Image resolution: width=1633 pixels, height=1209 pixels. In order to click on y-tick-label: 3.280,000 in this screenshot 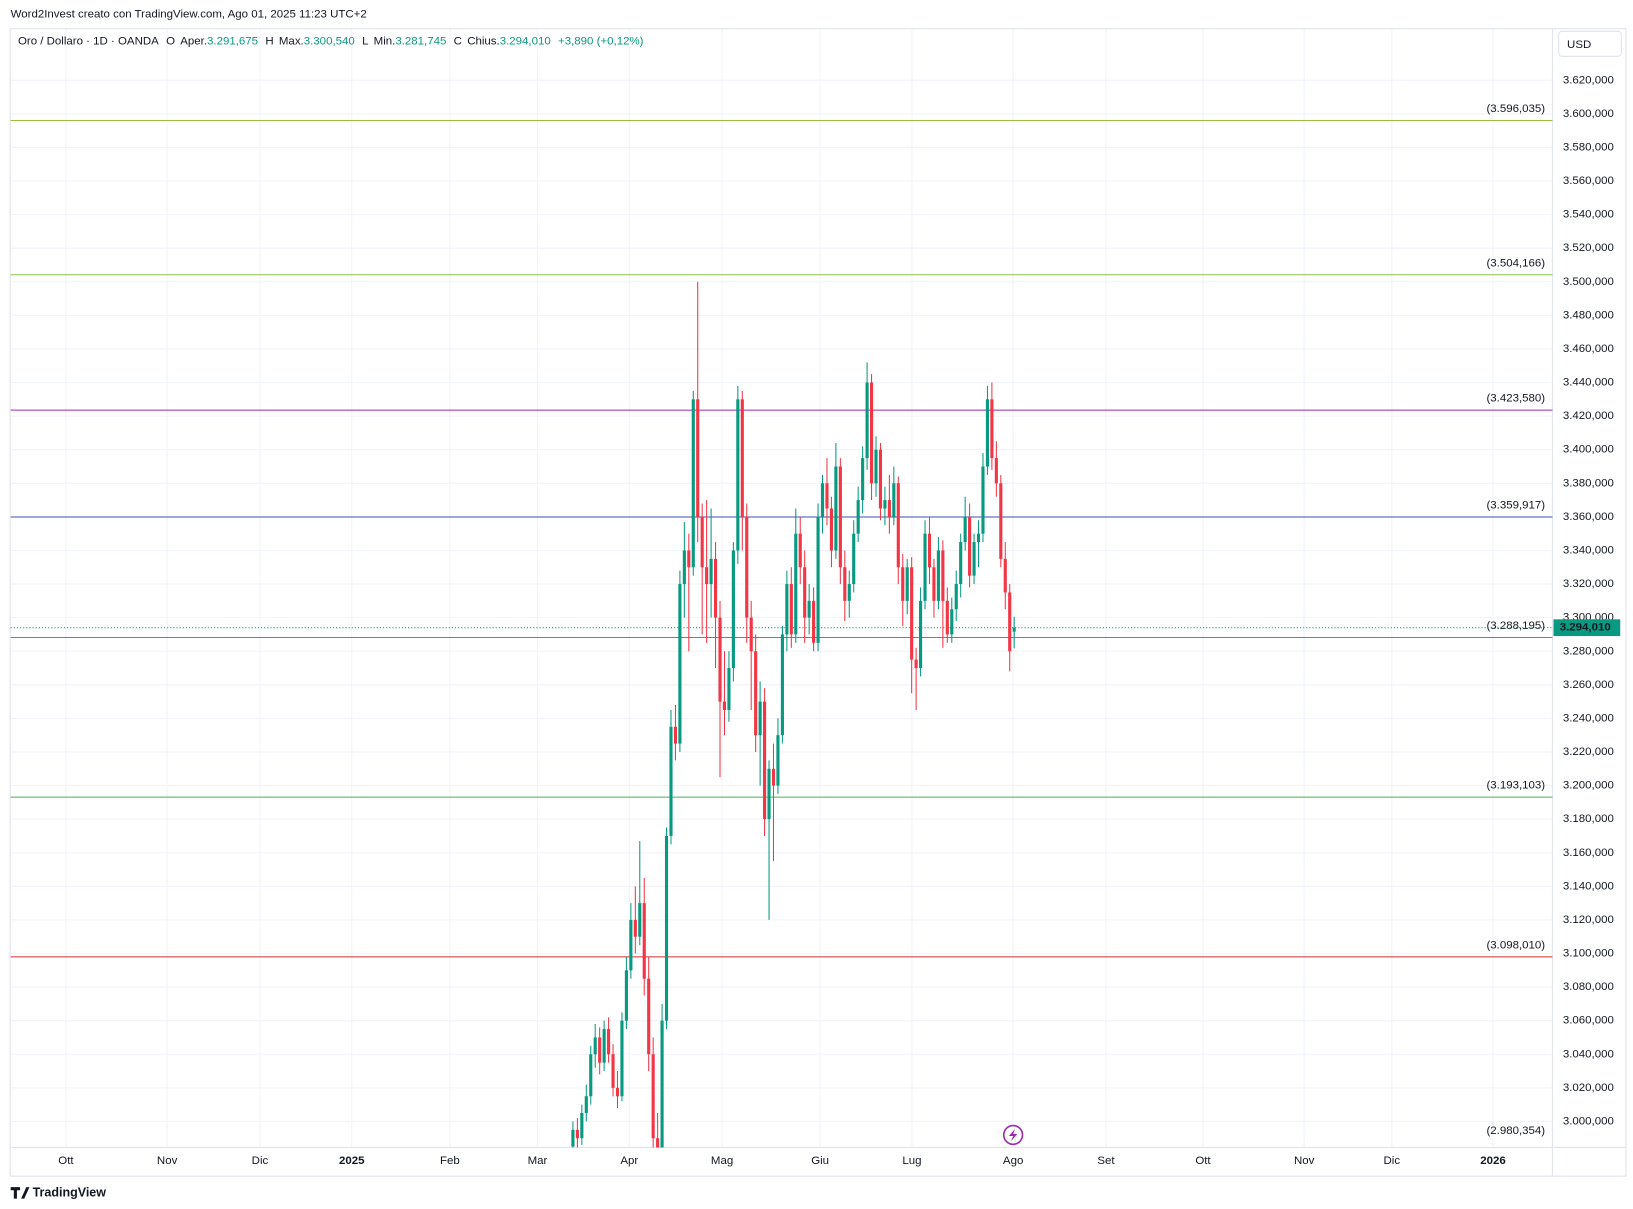, I will do `click(1588, 651)`.